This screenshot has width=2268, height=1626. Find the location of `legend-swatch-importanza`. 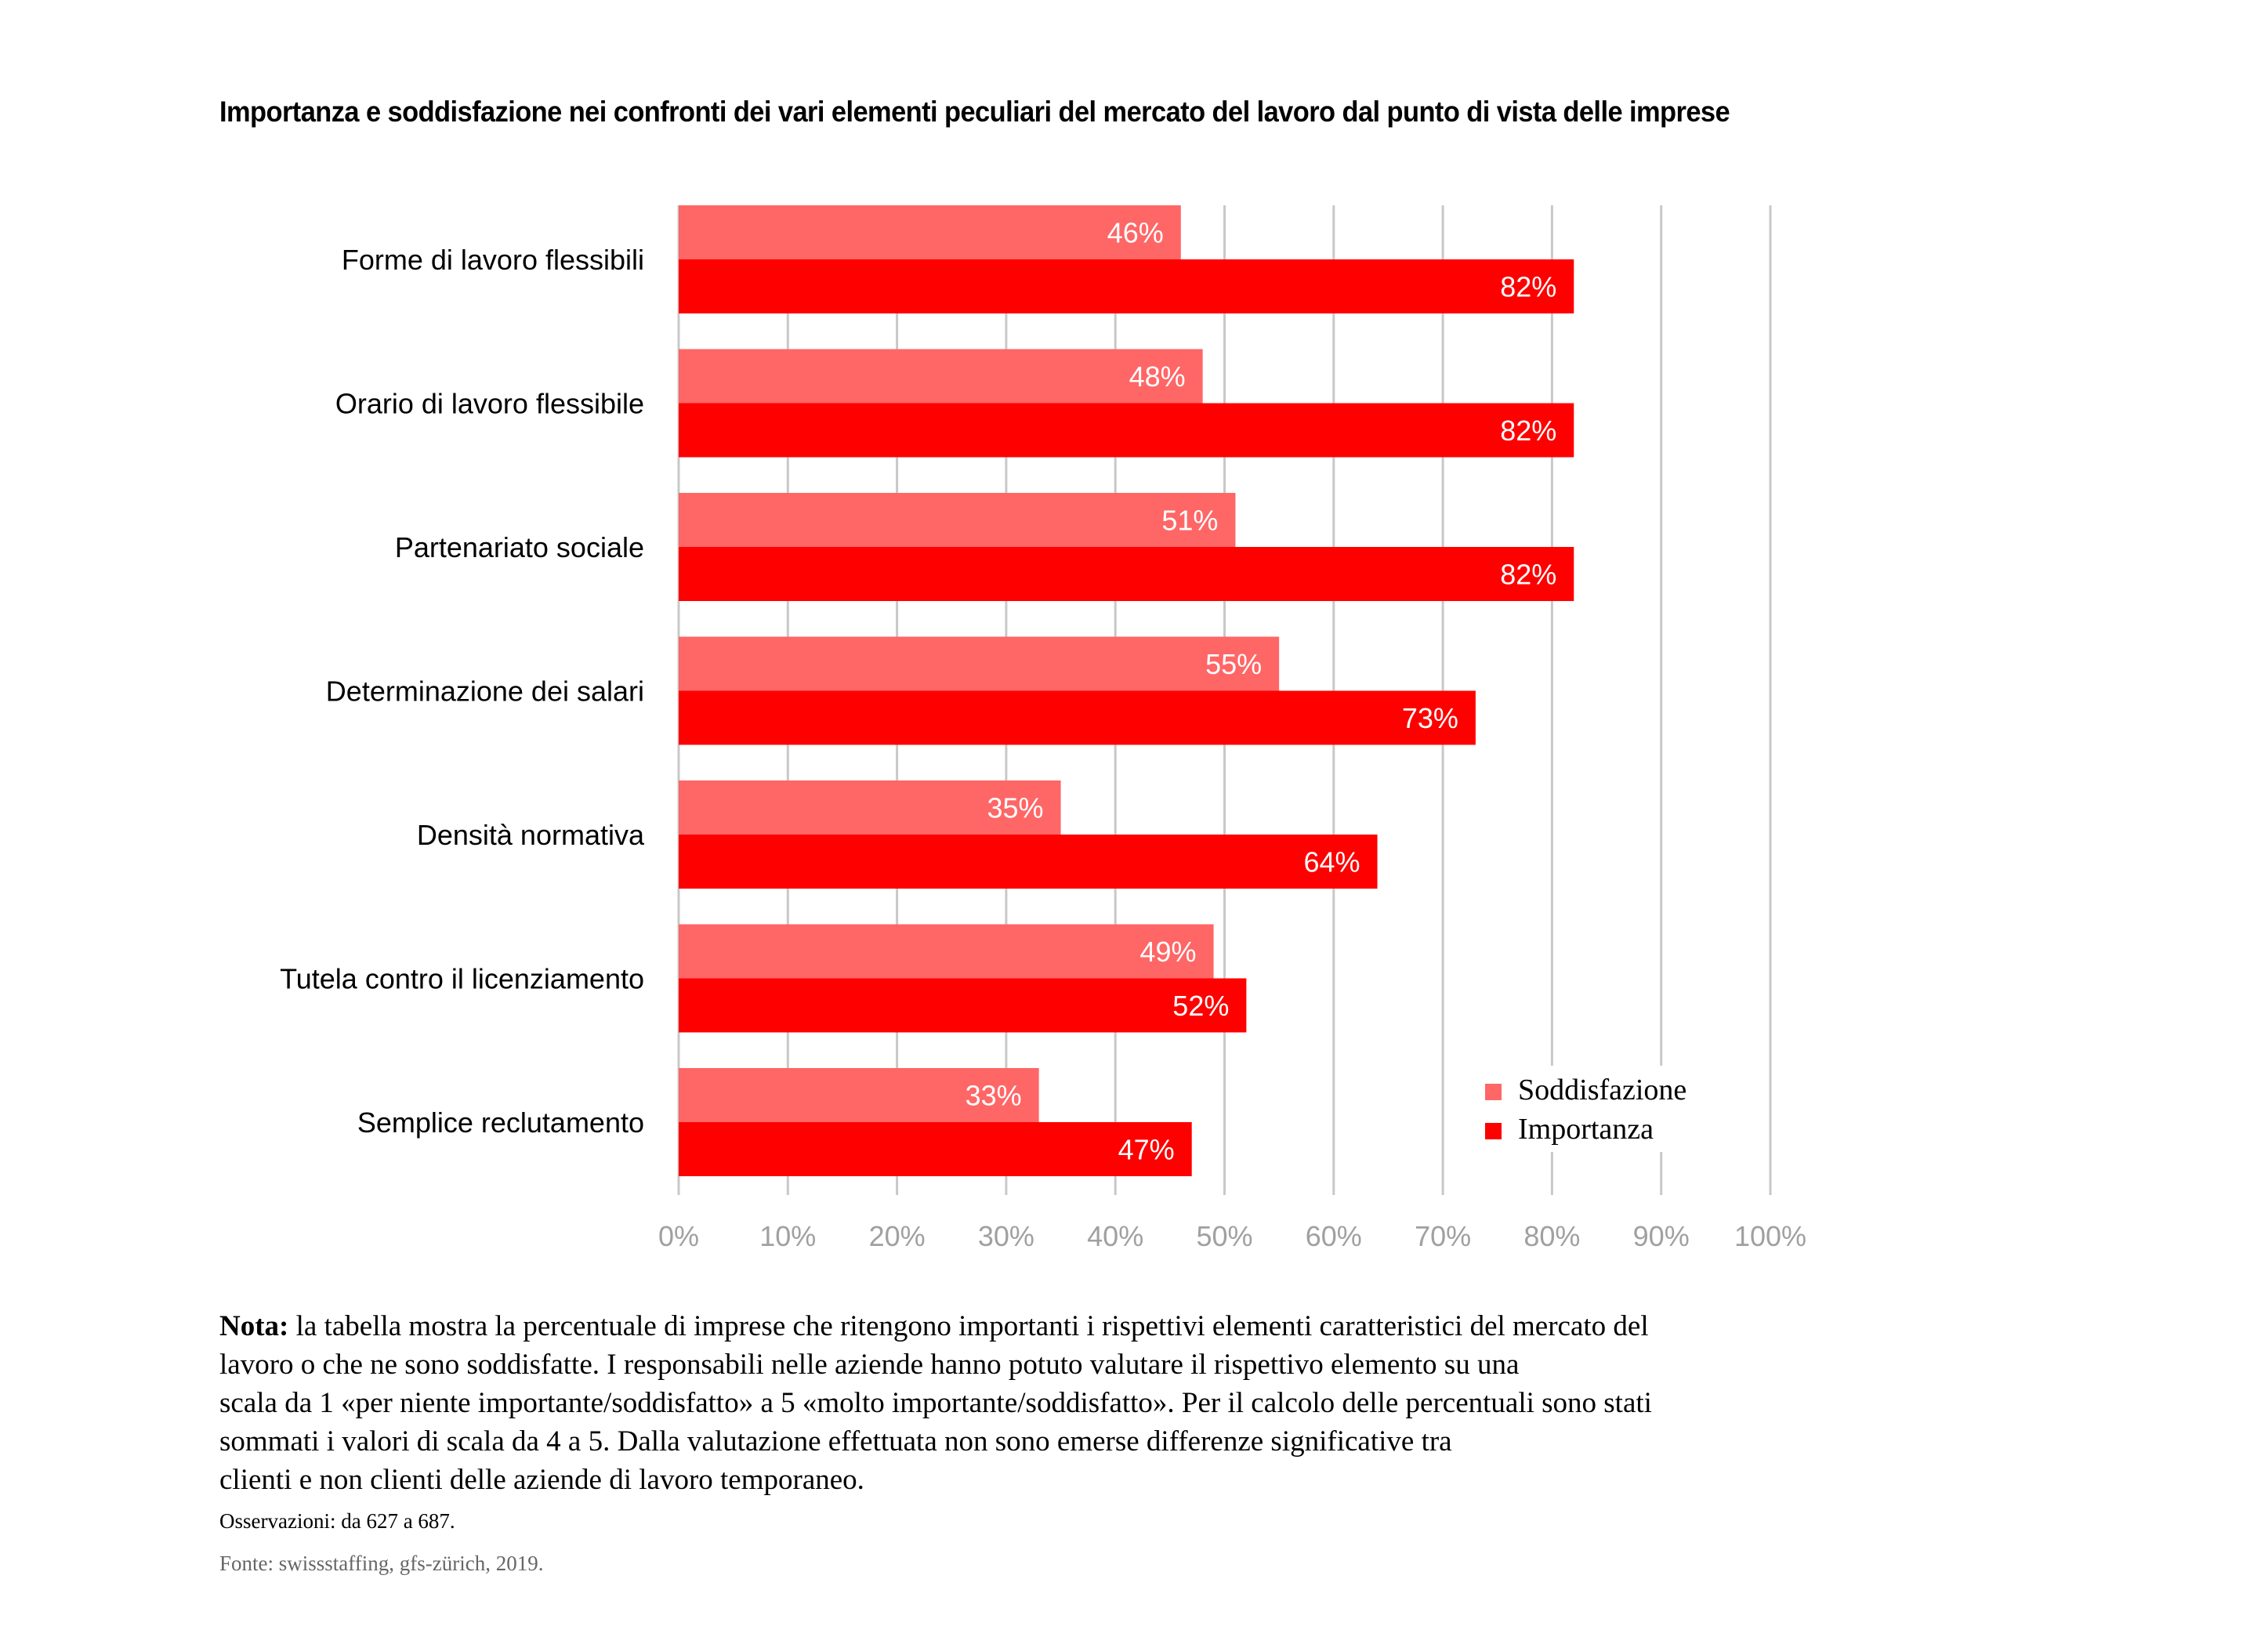

legend-swatch-importanza is located at coordinates (1493, 1131).